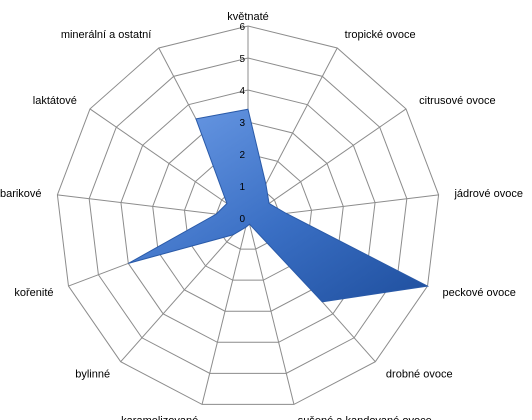  Describe the element at coordinates (419, 375) in the screenshot. I see `category-label-5: drobné ovoce` at that location.